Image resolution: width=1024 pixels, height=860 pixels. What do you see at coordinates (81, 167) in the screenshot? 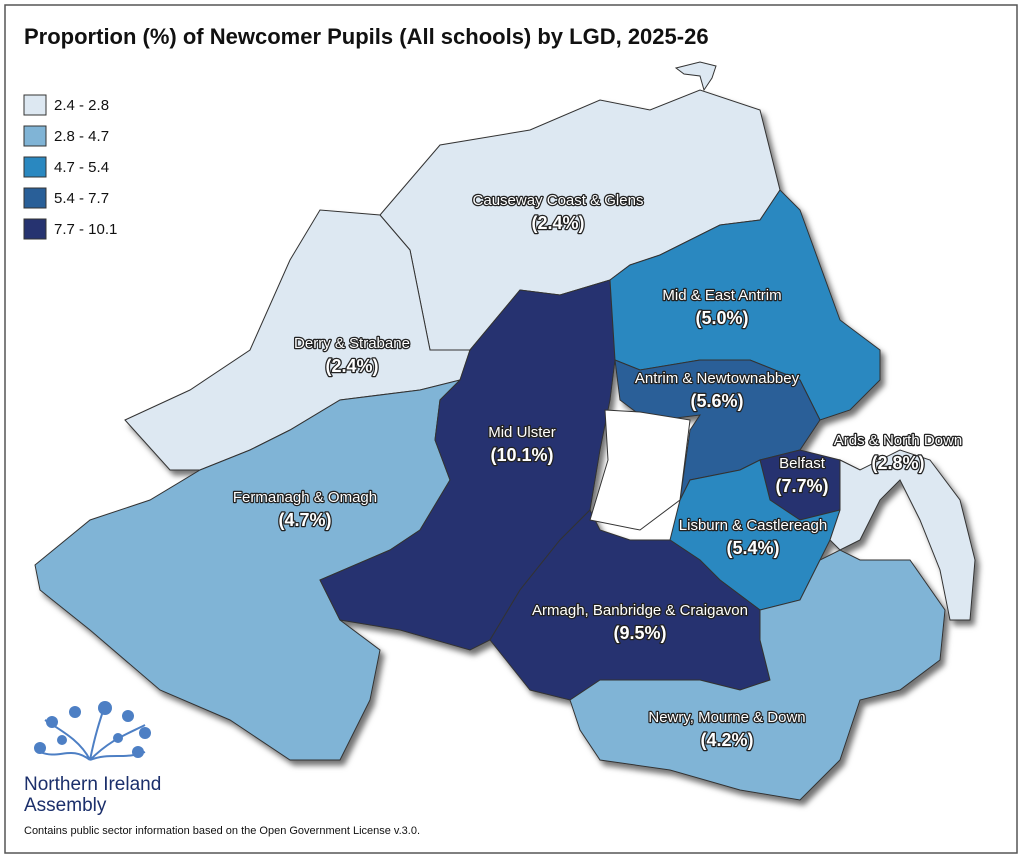
I see `legend-label: 4.7 - 5.4` at bounding box center [81, 167].